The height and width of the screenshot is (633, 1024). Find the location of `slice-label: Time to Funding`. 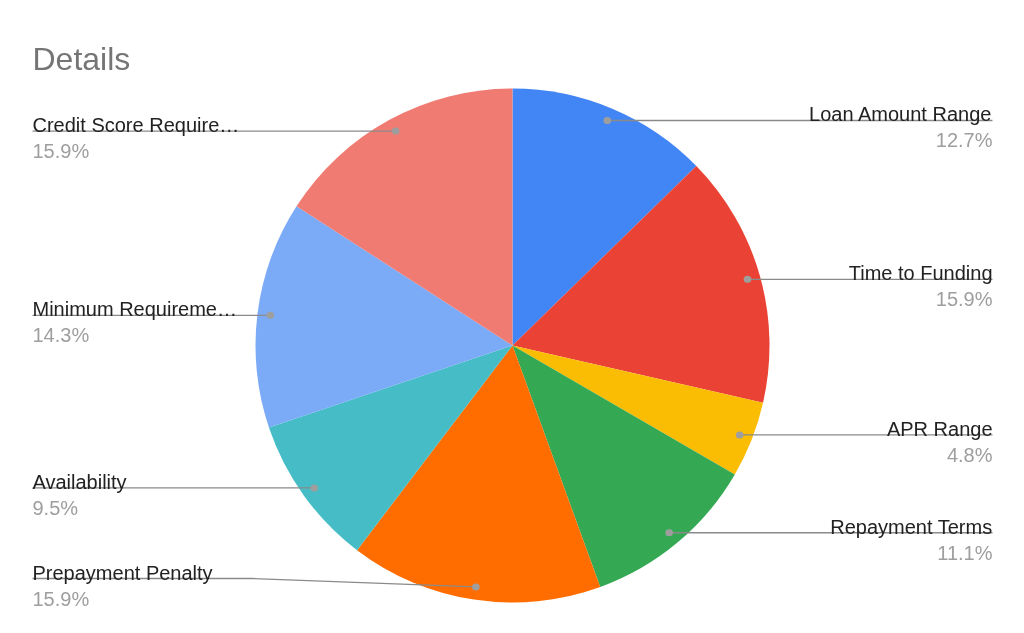

slice-label: Time to Funding is located at coordinates (920, 273).